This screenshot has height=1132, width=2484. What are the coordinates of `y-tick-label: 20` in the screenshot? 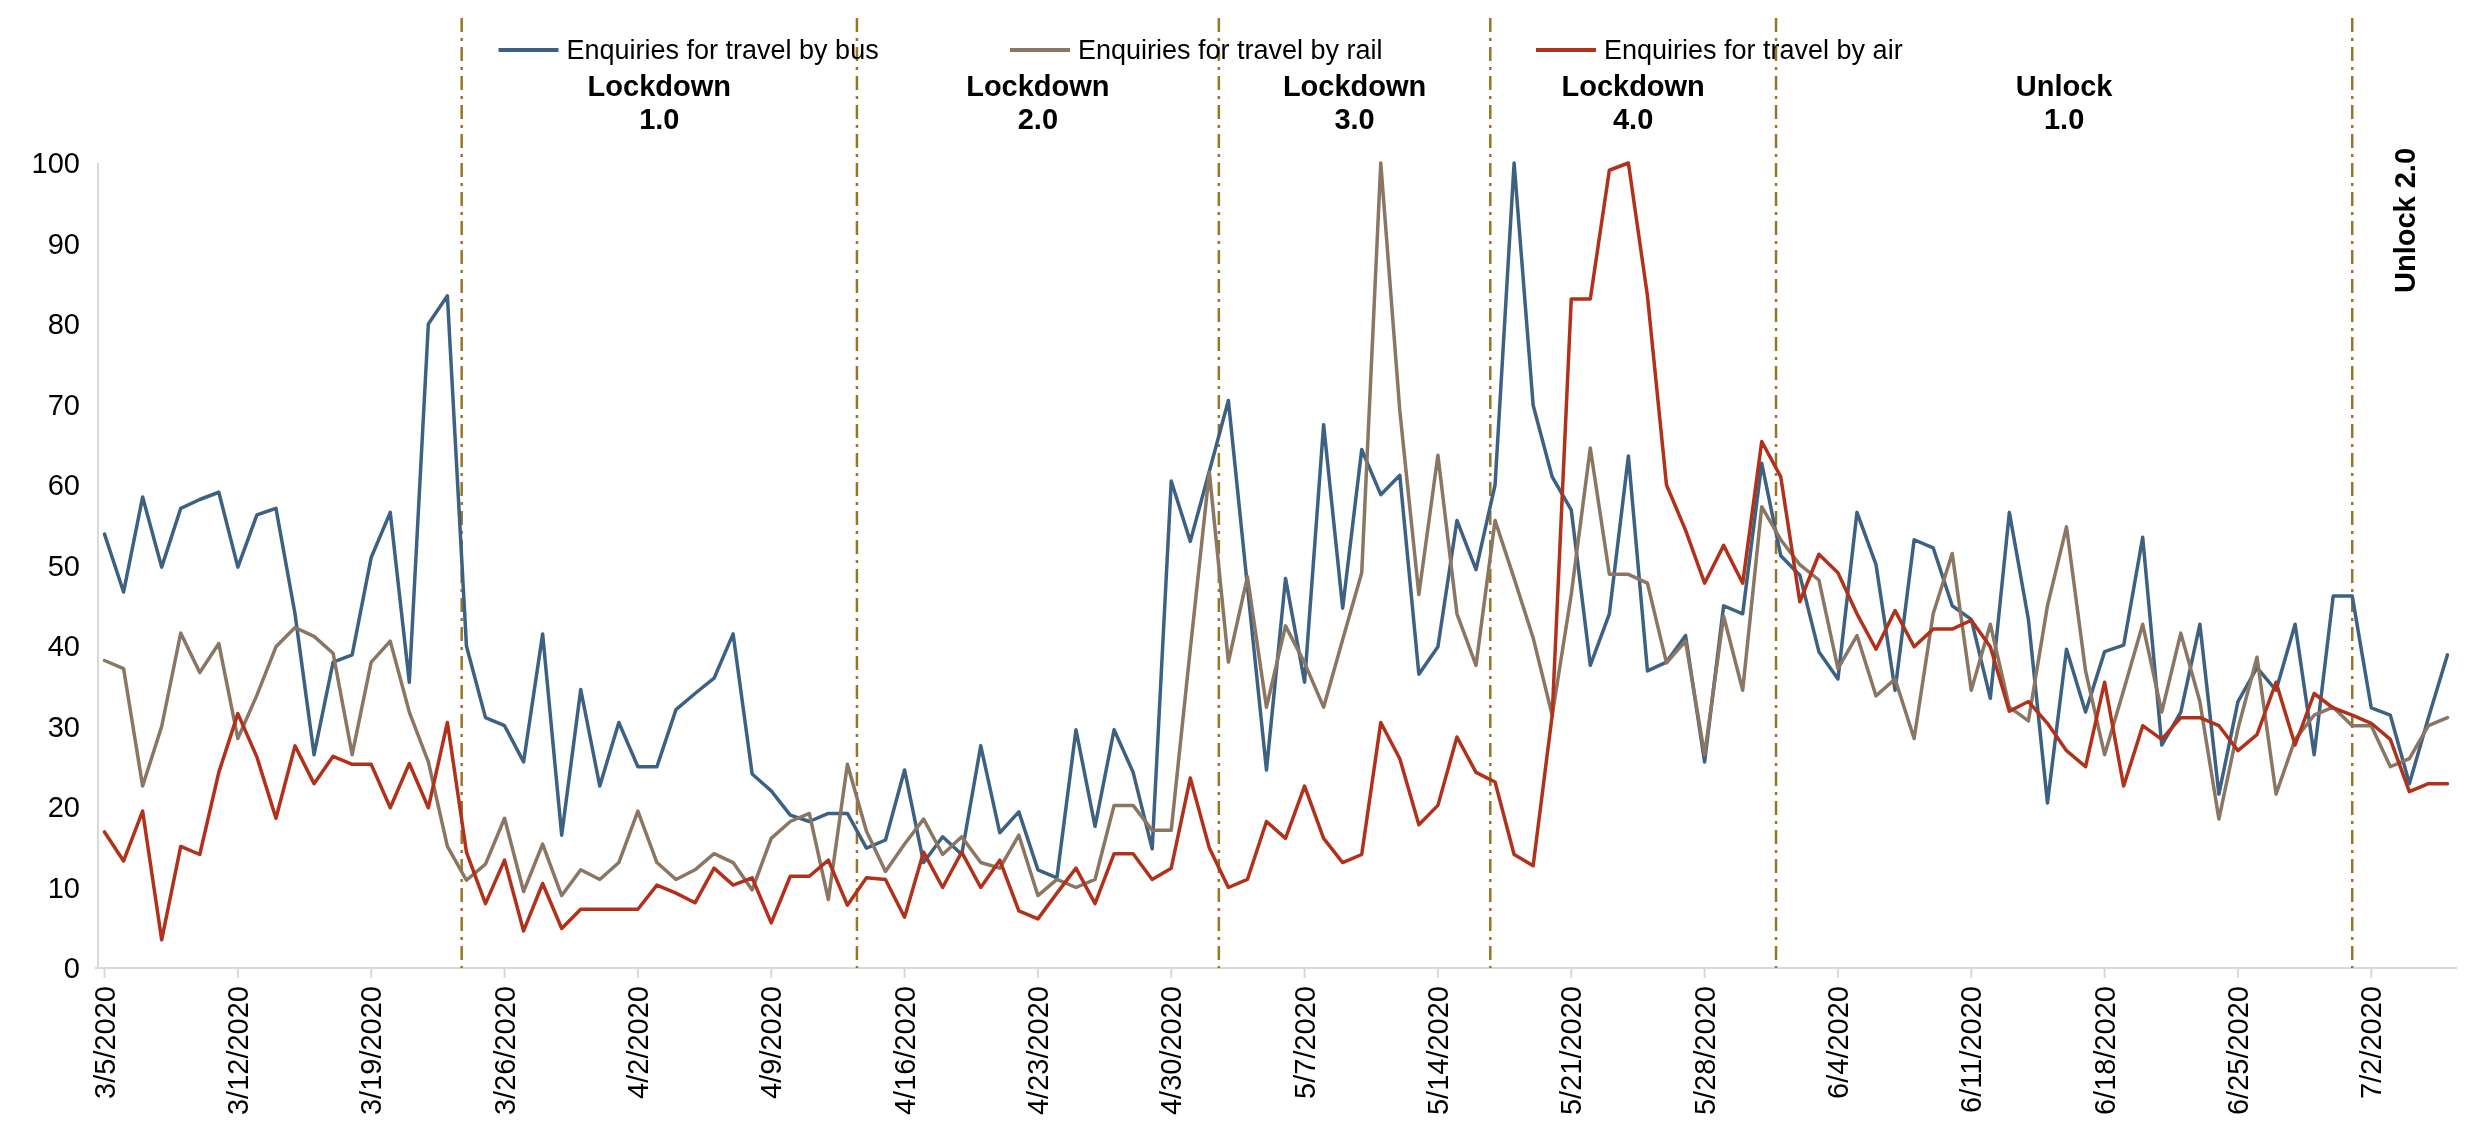 It's located at (63, 807).